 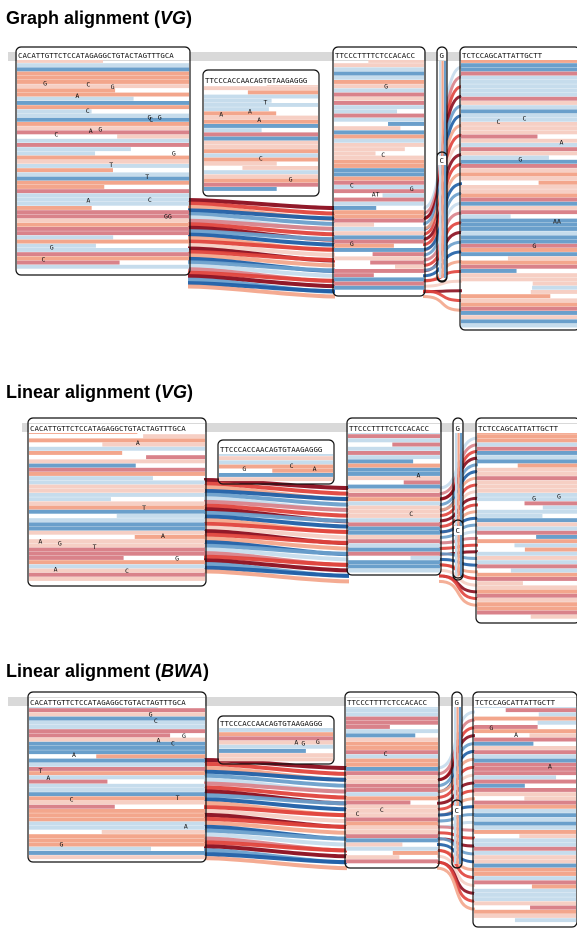 What do you see at coordinates (455, 839) in the screenshot?
I see `node-strand` at bounding box center [455, 839].